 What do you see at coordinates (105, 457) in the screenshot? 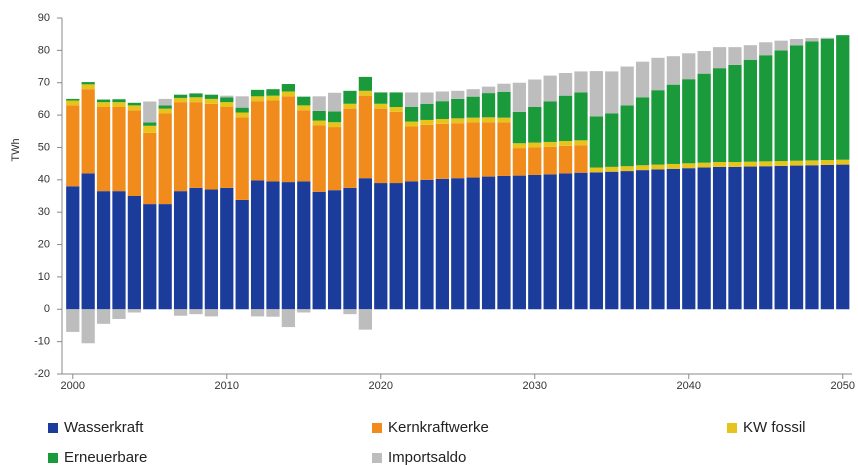
I see `legend-label: Erneuerbare` at bounding box center [105, 457].